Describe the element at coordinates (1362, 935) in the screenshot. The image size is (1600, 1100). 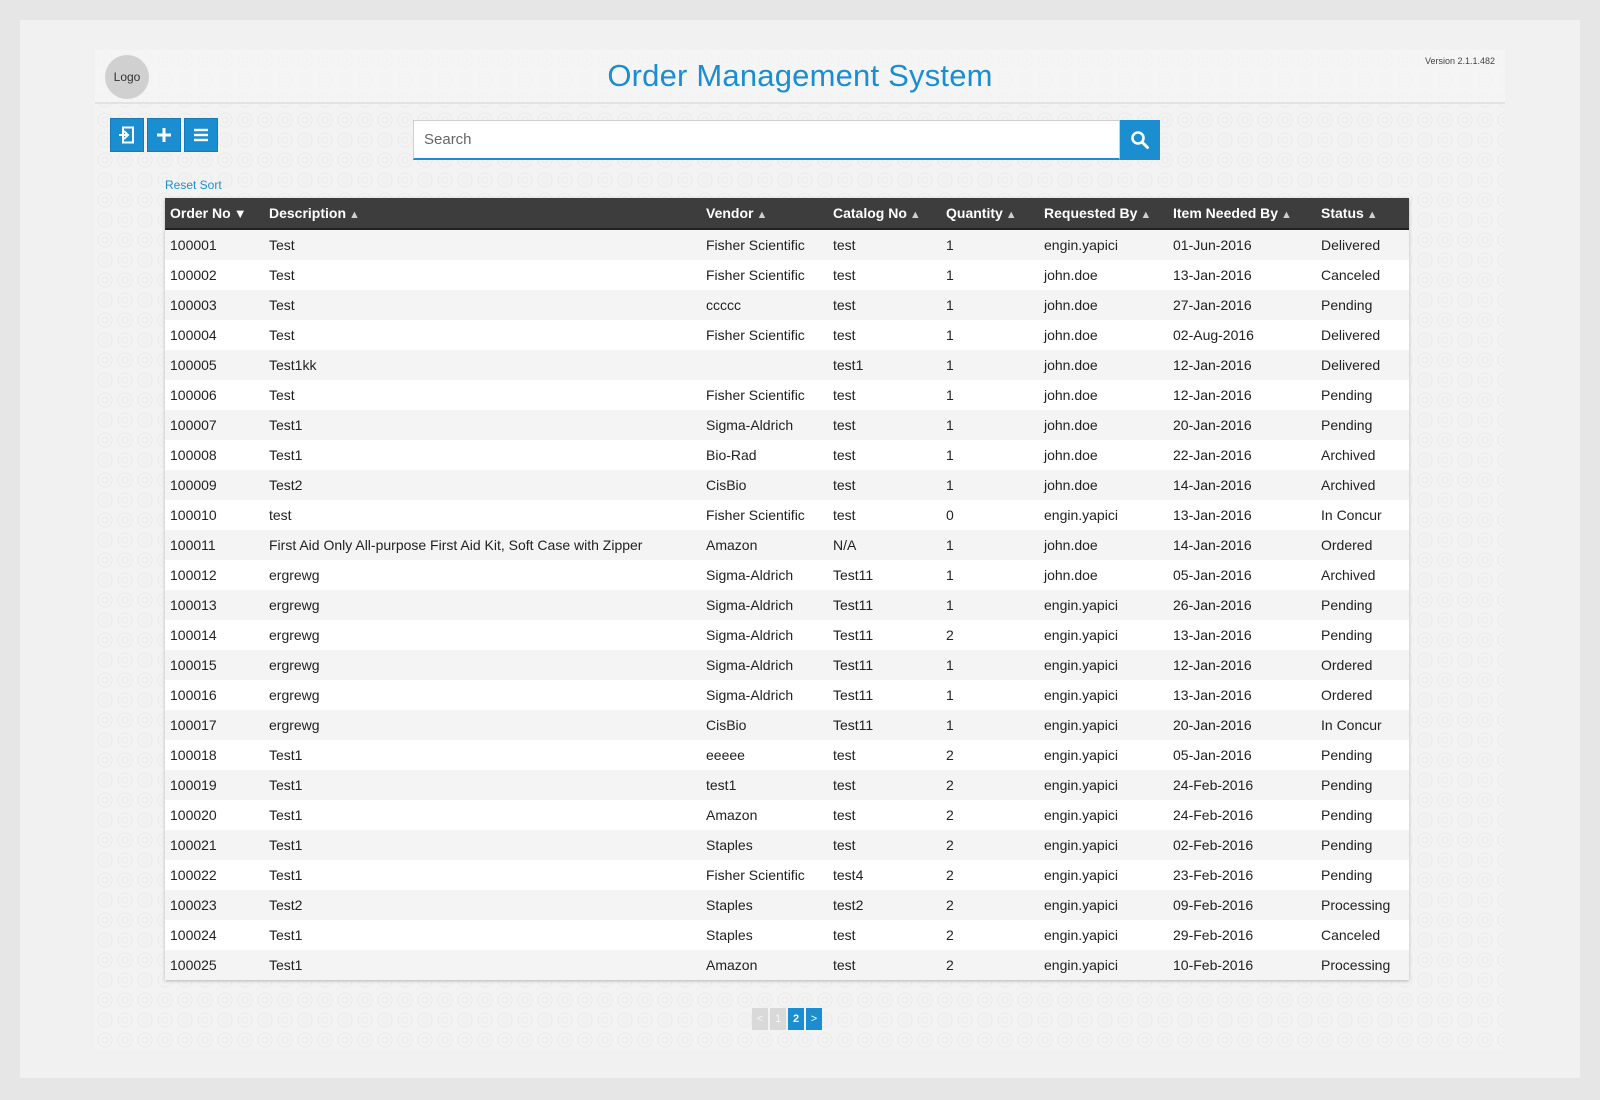
I see `cell-status: Canceled` at that location.